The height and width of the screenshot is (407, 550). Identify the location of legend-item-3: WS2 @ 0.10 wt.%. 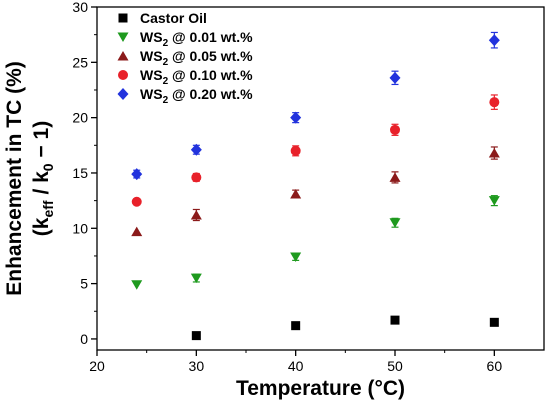
(185, 77).